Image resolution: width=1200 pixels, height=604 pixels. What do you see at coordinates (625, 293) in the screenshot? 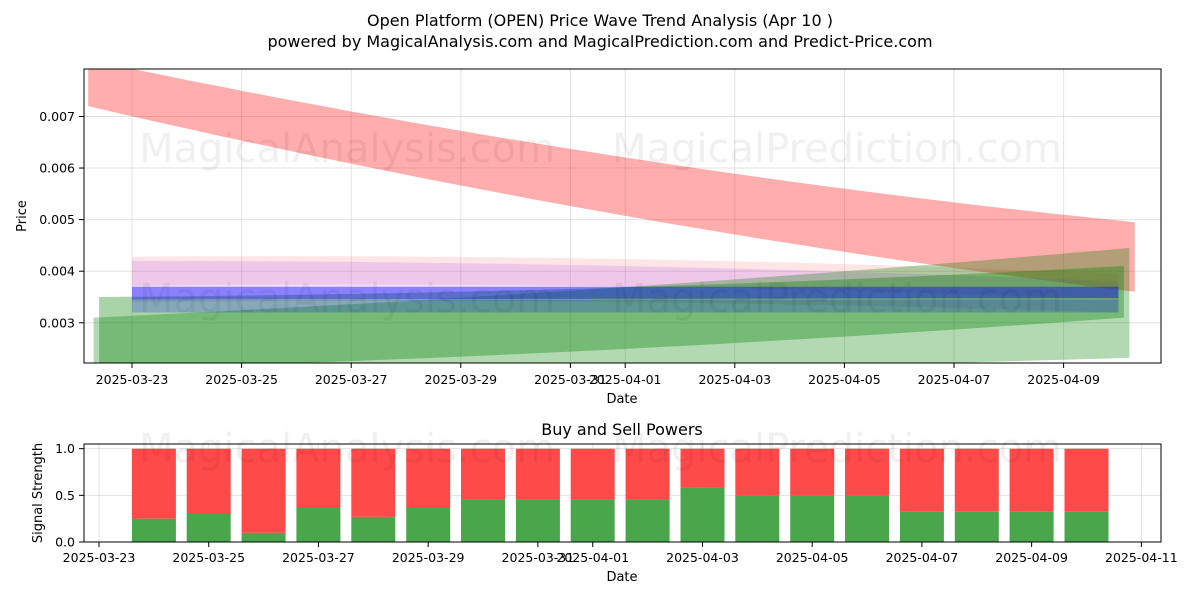
I see `price-band-blue-wave-band` at bounding box center [625, 293].